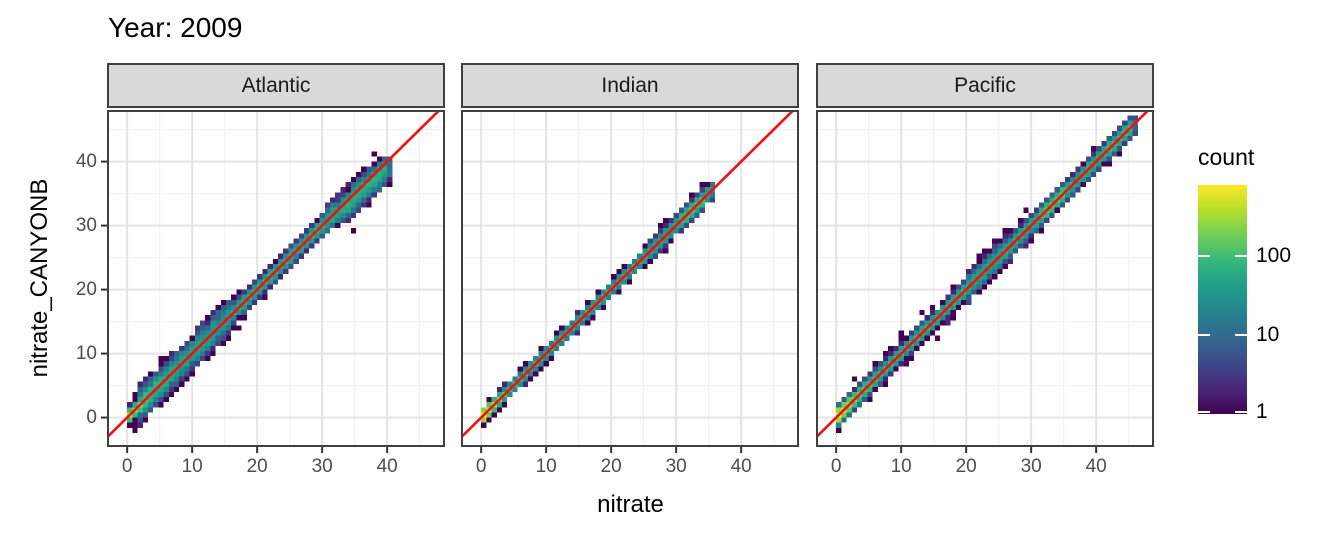  I want to click on facet-strip-label: Atlantic, so click(276, 85).